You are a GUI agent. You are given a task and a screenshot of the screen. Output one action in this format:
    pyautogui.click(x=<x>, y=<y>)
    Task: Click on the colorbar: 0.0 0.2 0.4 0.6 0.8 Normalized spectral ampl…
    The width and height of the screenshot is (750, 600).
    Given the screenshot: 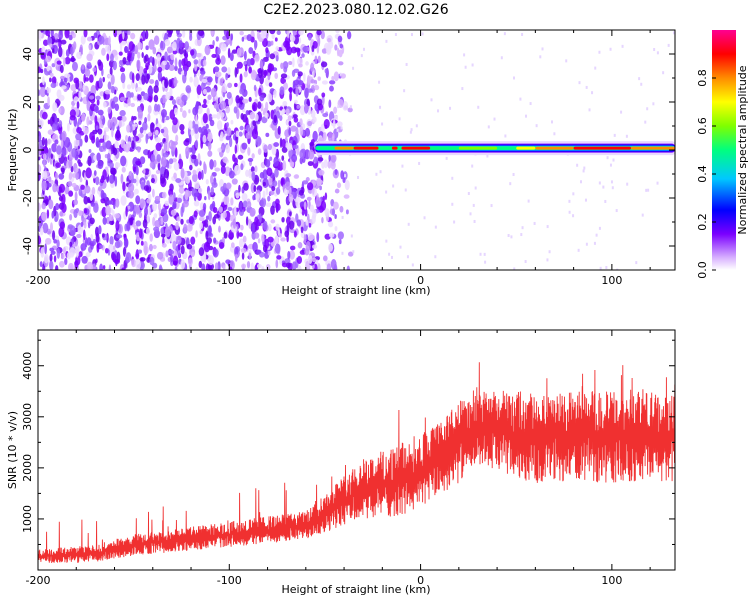 What is the action you would take?
    pyautogui.click(x=722, y=154)
    